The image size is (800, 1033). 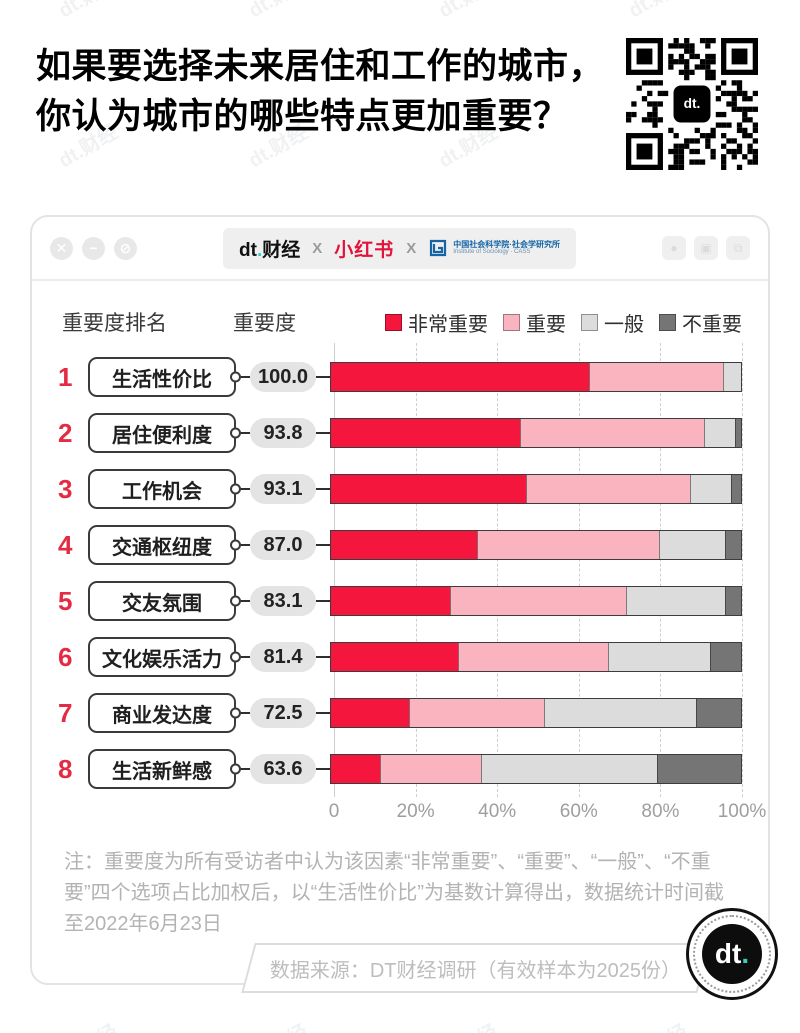 What do you see at coordinates (283, 433) in the screenshot?
I see `importance-score: 93.8` at bounding box center [283, 433].